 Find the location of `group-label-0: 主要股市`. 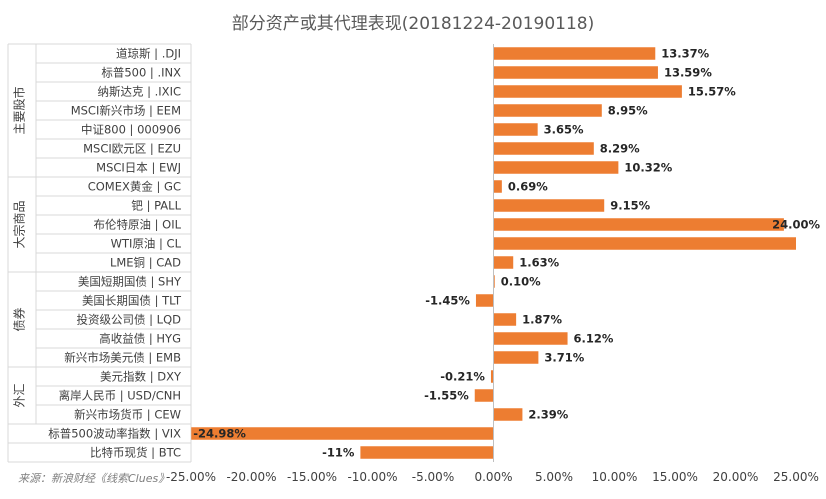

group-label-0: 主要股市 is located at coordinates (19, 110).